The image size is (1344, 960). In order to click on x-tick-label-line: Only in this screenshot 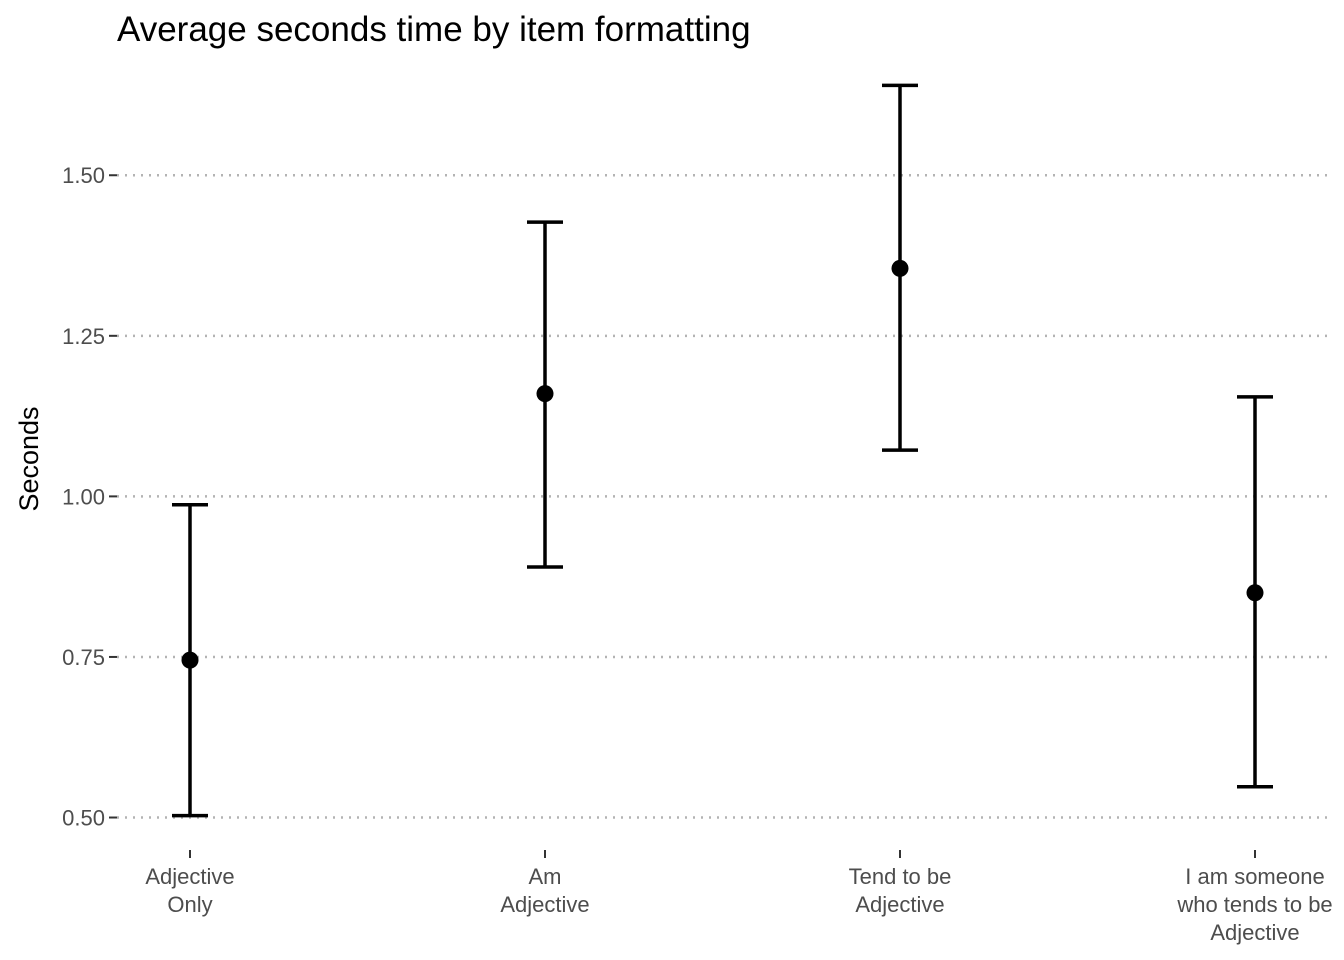, I will do `click(189, 904)`.